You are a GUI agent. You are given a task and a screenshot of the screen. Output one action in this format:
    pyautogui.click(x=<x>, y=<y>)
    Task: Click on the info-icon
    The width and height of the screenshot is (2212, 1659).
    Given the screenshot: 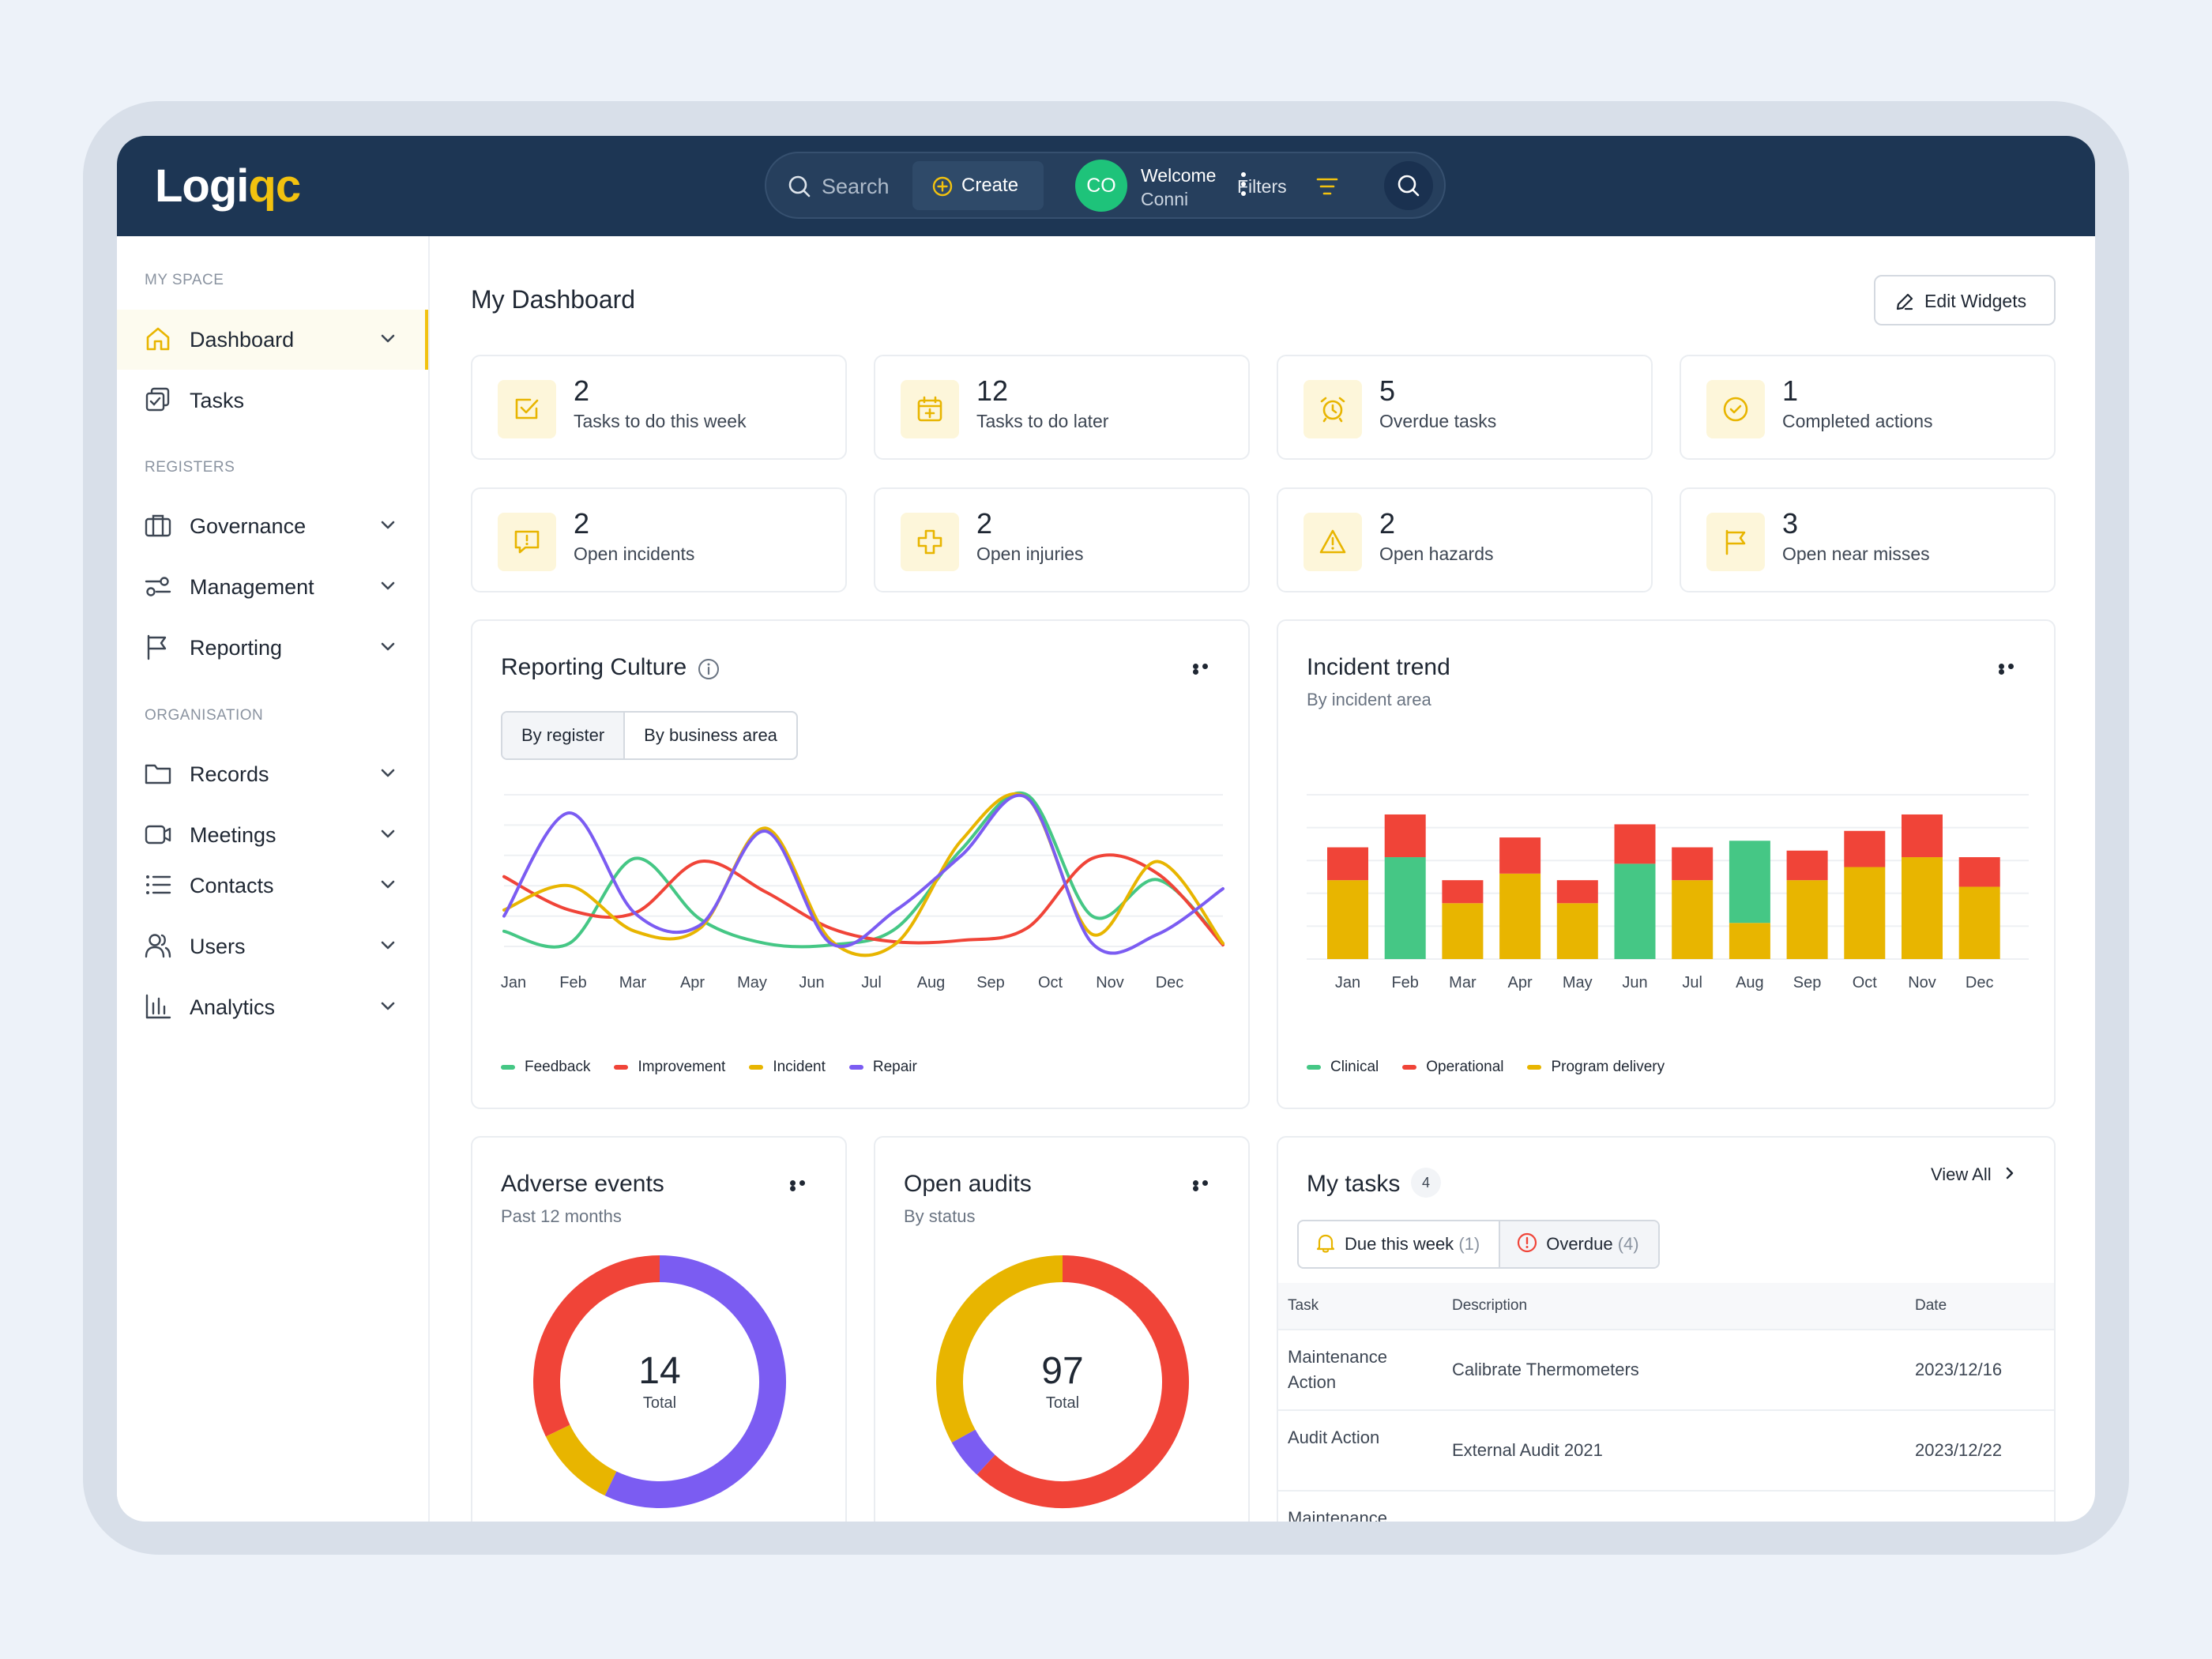 What is the action you would take?
    pyautogui.click(x=709, y=669)
    